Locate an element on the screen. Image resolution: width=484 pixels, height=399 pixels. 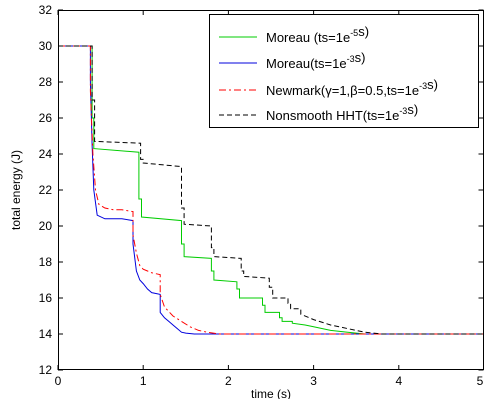
y-tick-label: 22 is located at coordinates (46, 190).